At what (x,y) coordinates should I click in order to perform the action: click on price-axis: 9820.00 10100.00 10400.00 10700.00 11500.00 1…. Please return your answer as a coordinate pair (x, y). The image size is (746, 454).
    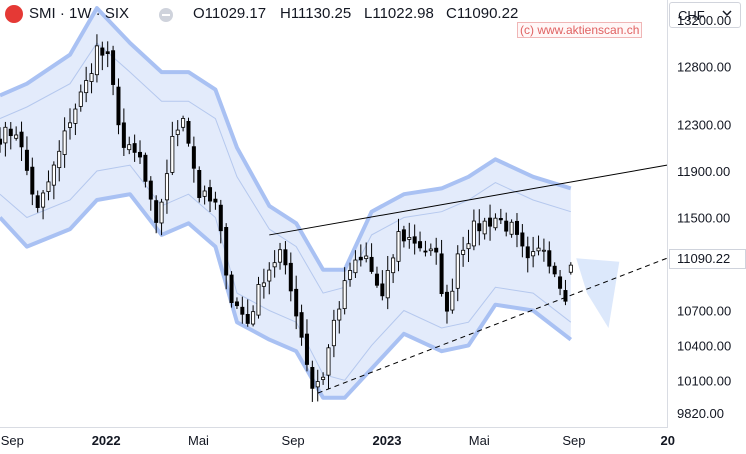
    Looking at the image, I should click on (704, 217).